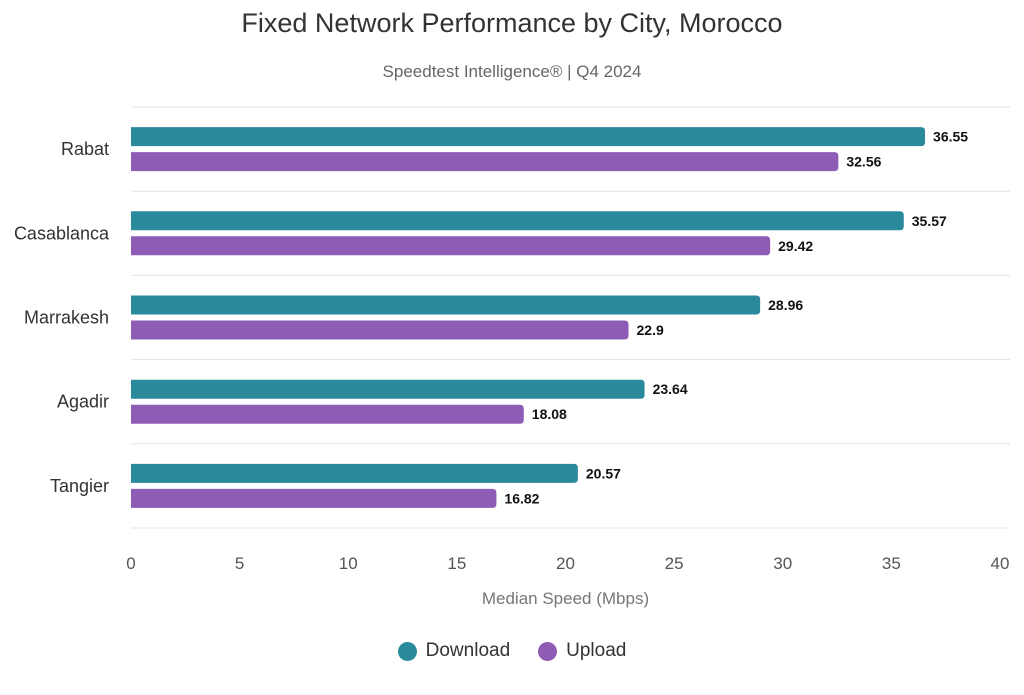  Describe the element at coordinates (62, 233) in the screenshot. I see `category-label-casablanca: Casablanca` at that location.